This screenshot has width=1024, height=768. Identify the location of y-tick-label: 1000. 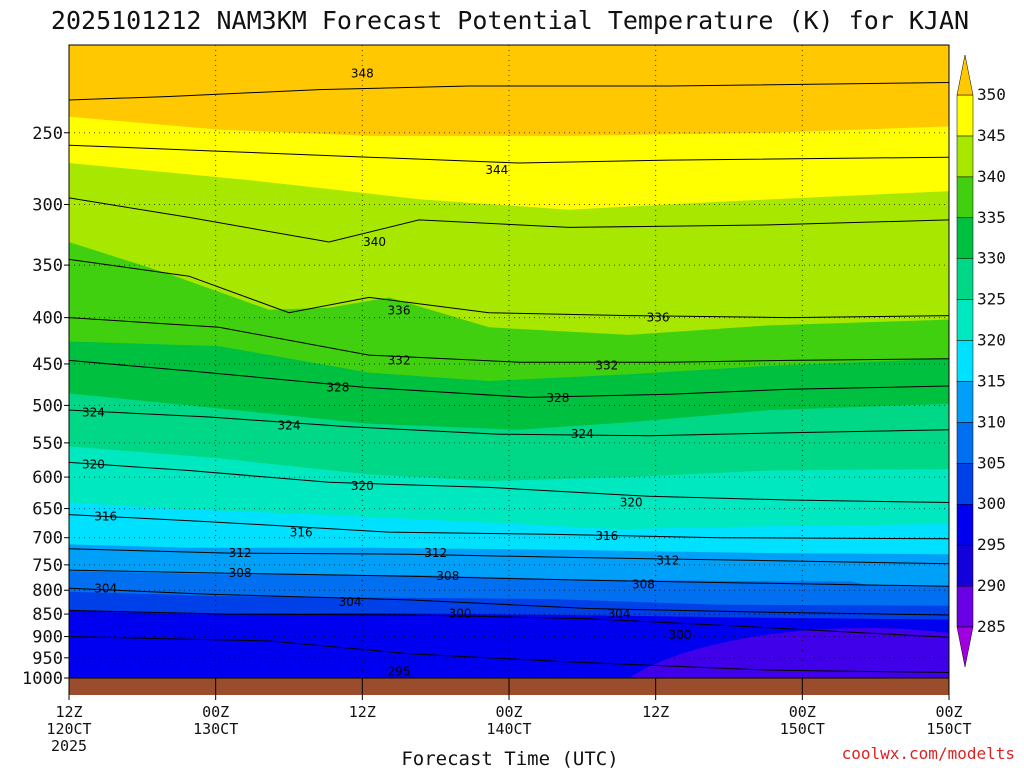
(42, 679).